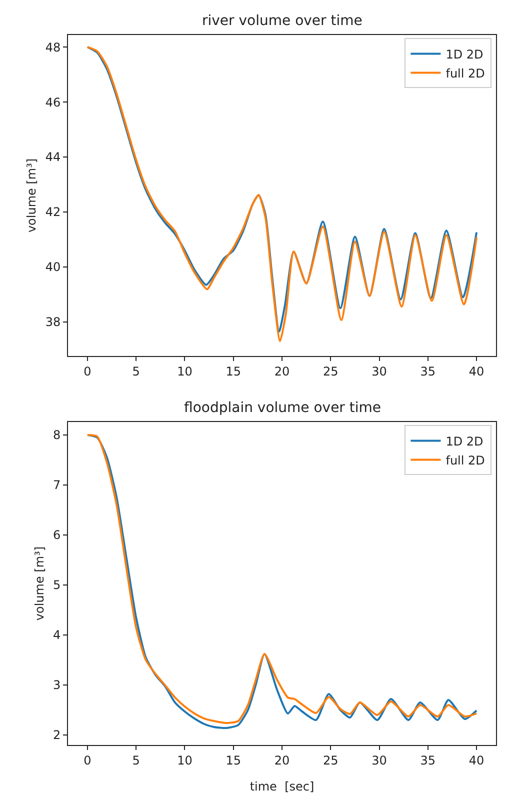 The image size is (509, 797). Describe the element at coordinates (56, 435) in the screenshot. I see `y-tick-label: 8` at that location.